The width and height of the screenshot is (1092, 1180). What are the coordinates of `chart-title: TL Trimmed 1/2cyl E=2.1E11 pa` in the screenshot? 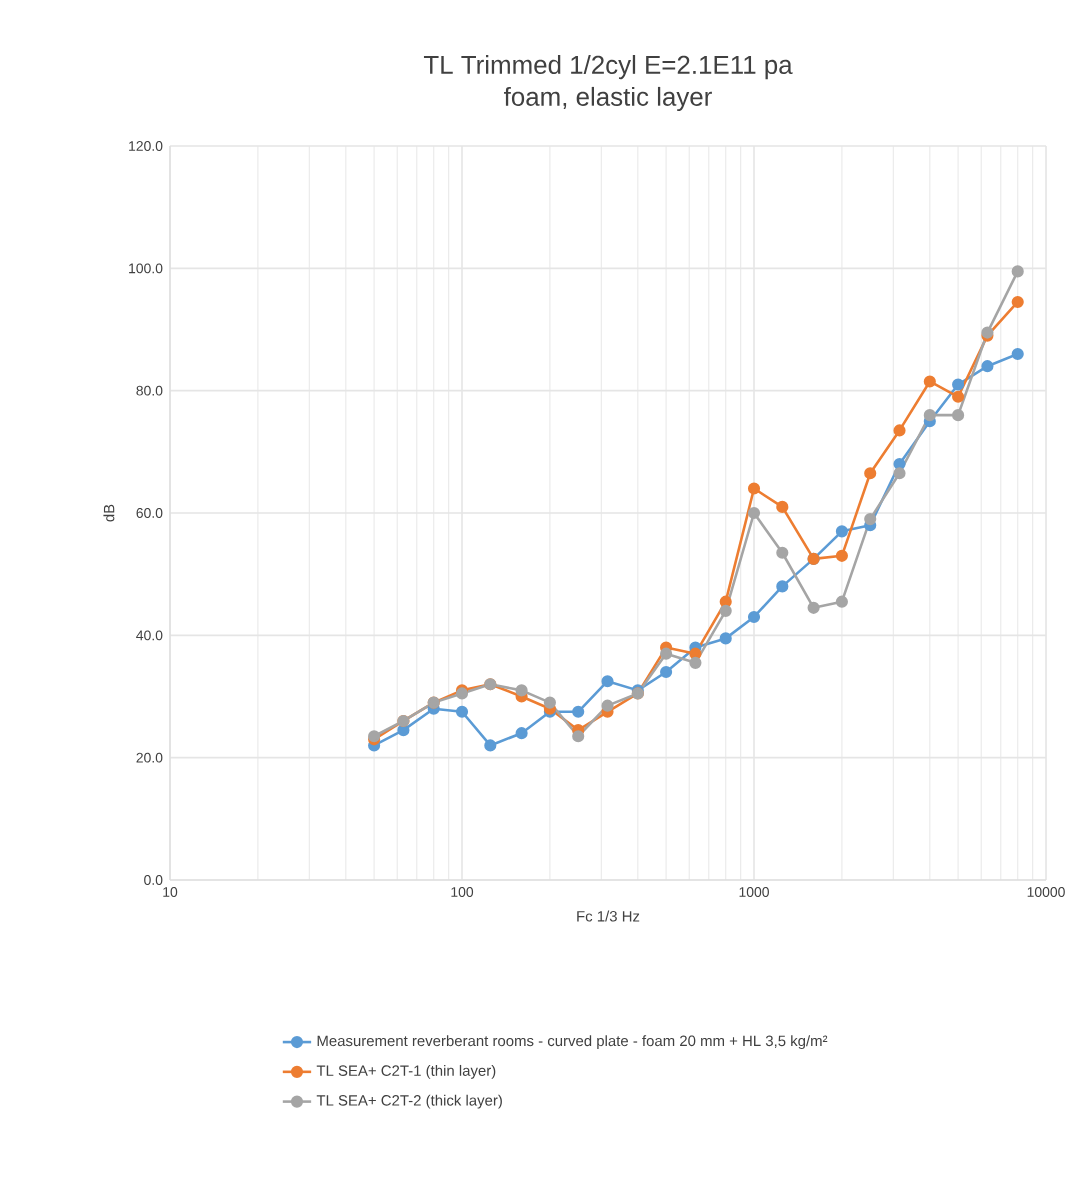 It's located at (608, 67).